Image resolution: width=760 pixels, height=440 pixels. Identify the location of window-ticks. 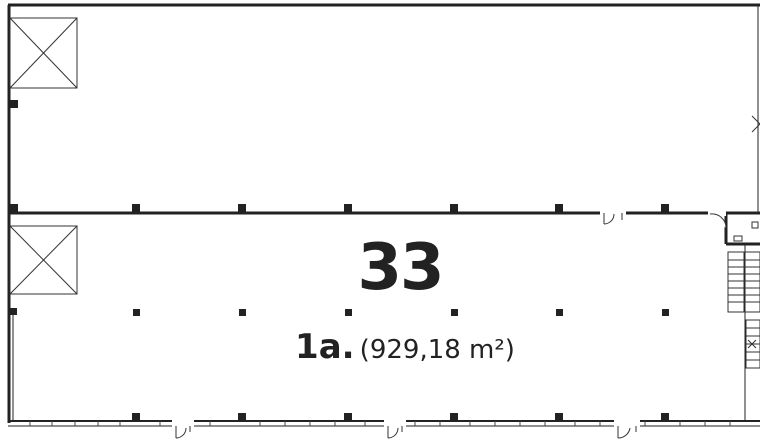
(380, 423).